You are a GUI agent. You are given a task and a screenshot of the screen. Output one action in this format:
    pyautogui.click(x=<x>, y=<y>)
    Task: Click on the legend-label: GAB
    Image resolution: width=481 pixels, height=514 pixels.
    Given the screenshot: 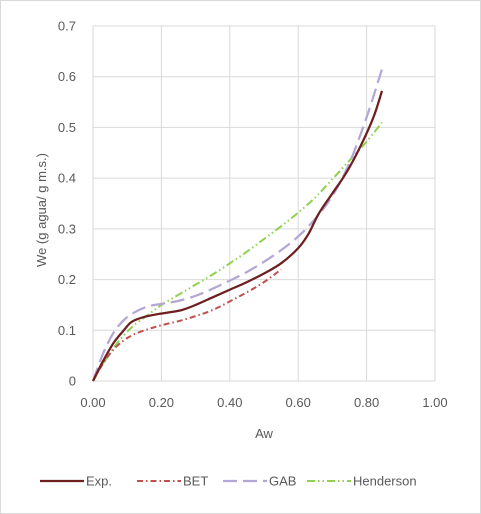 What is the action you would take?
    pyautogui.click(x=282, y=481)
    